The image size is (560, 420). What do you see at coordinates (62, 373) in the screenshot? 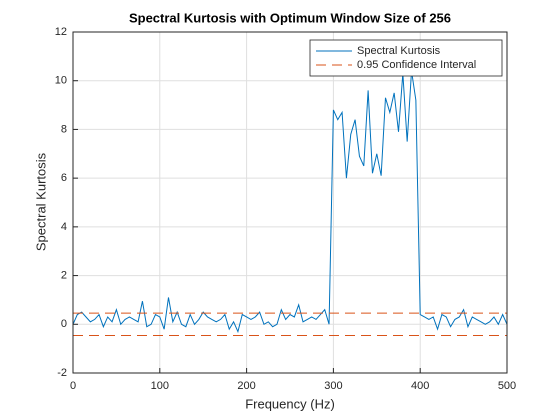
I see `y-tick-label: -2` at bounding box center [62, 373].